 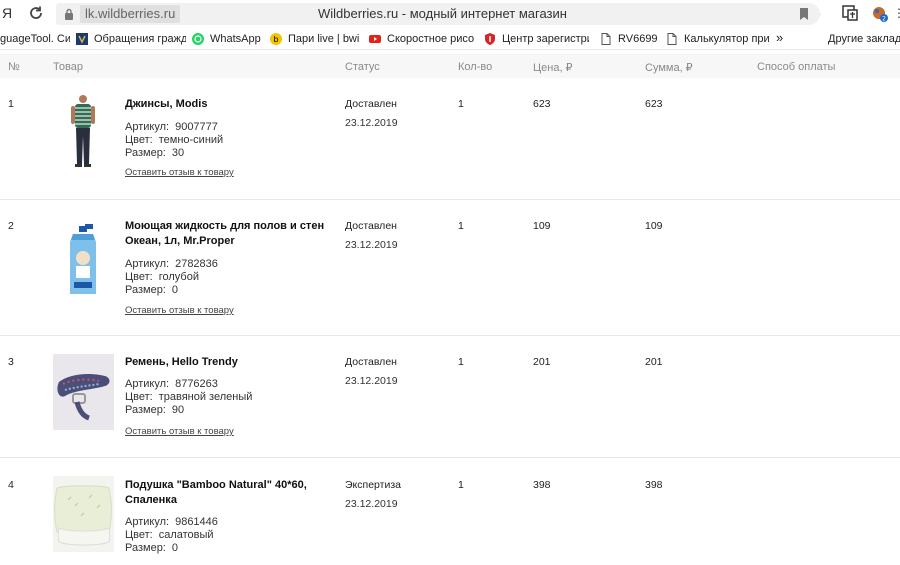 I want to click on header-price: Цена, ₽, so click(x=553, y=68).